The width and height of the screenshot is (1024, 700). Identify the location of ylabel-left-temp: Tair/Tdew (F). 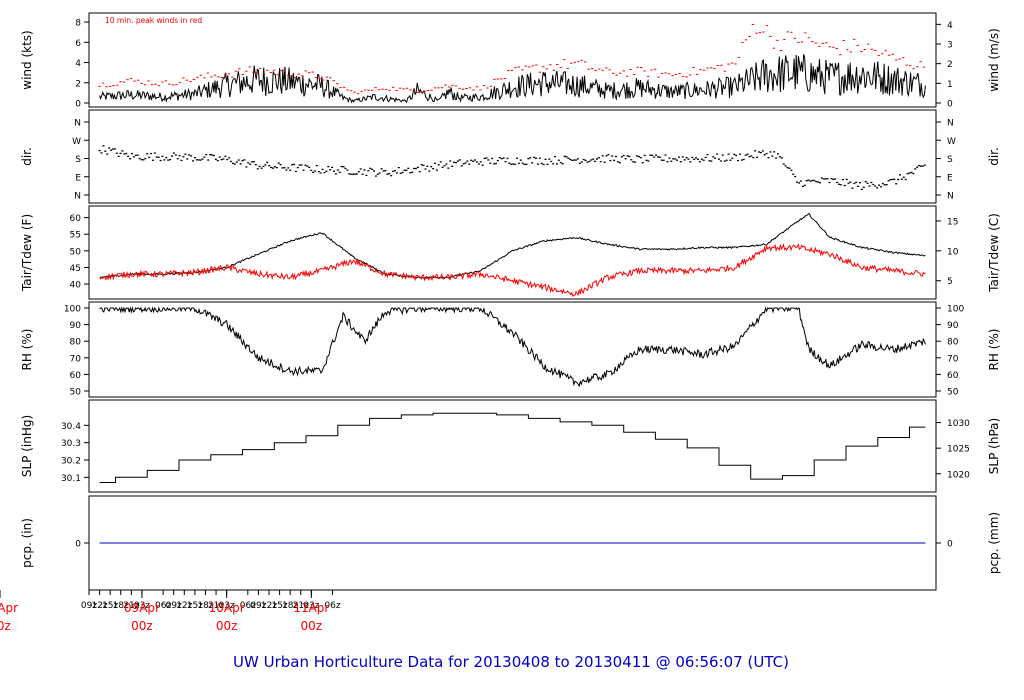
(27, 253).